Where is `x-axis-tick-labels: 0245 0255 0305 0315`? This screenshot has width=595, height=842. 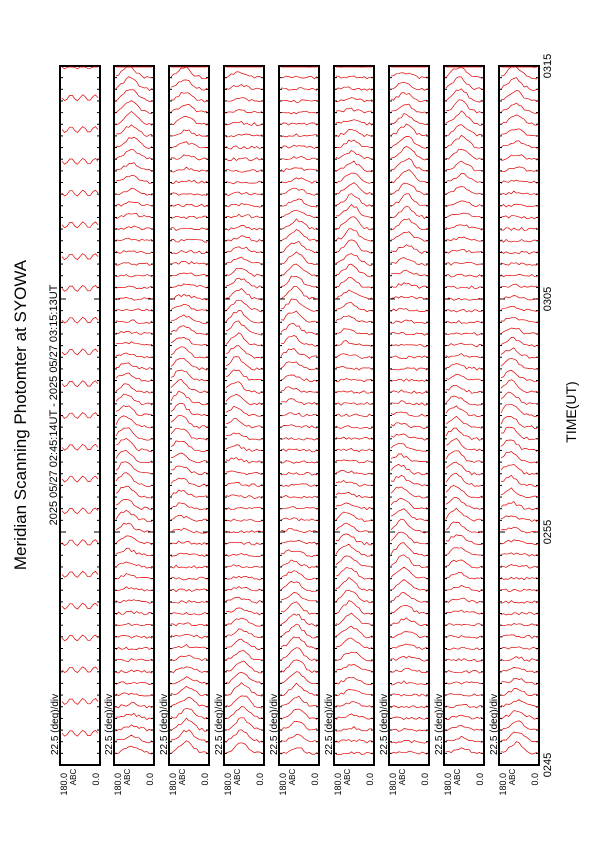 x-axis-tick-labels: 0245 0255 0305 0315 is located at coordinates (548, 415).